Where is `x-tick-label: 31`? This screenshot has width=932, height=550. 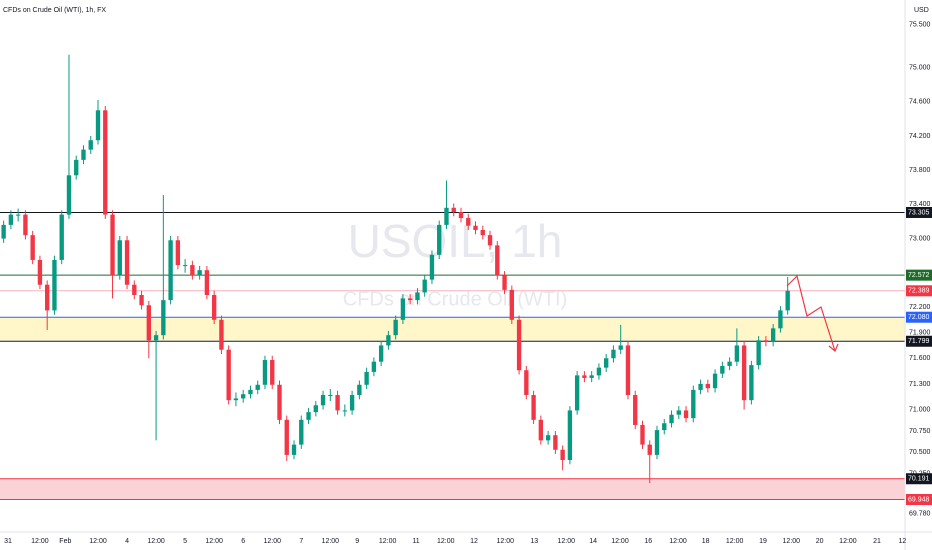 x-tick-label: 31 is located at coordinates (8, 541).